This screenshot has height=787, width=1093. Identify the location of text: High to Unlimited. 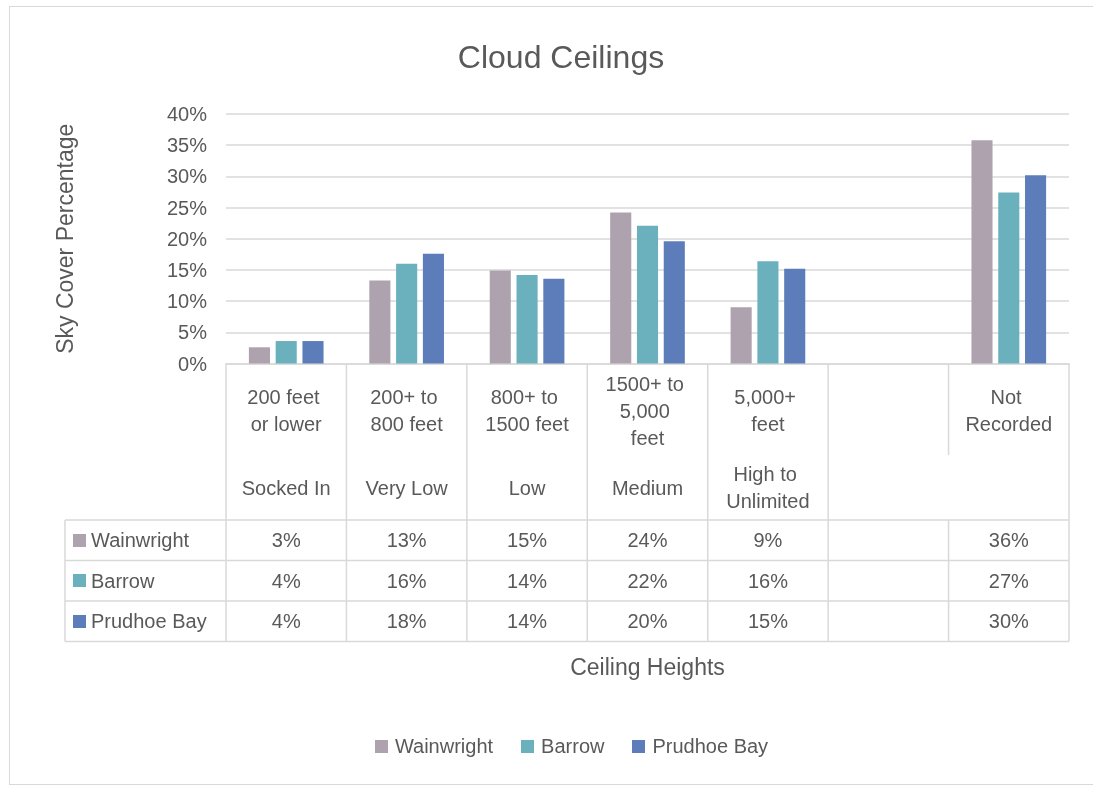
(768, 487).